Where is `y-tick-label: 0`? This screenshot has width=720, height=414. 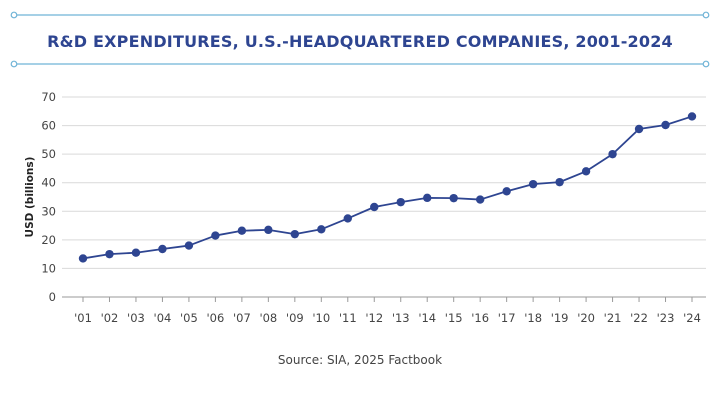 y-tick-label: 0 is located at coordinates (52, 297).